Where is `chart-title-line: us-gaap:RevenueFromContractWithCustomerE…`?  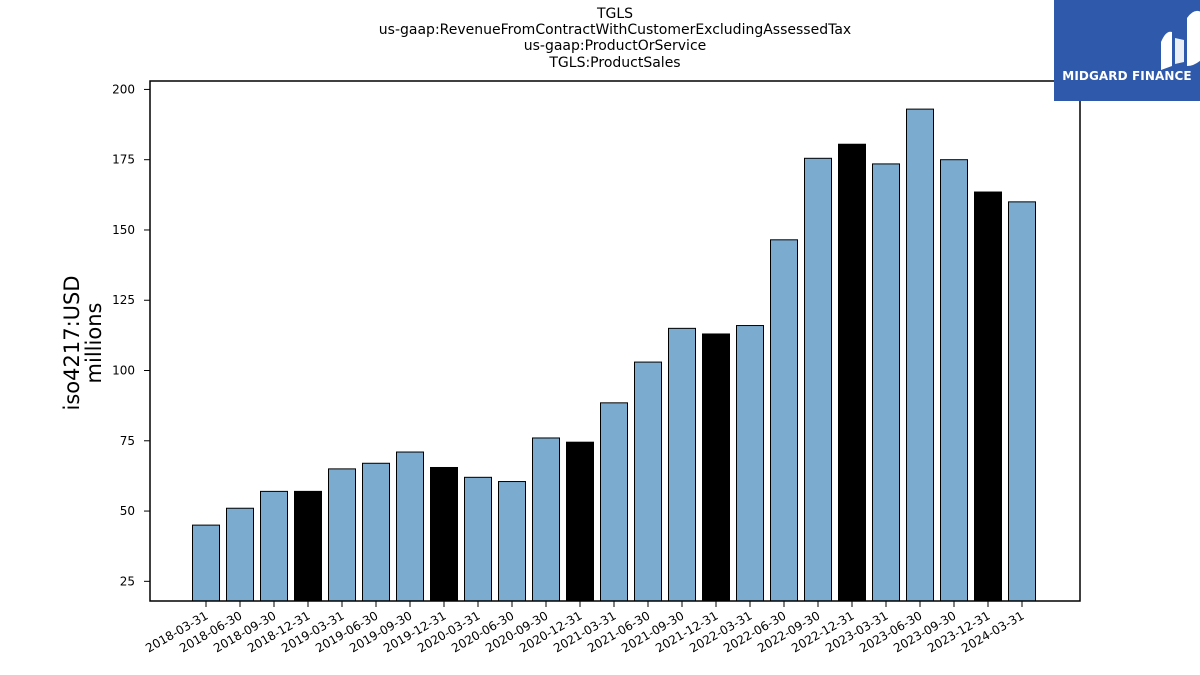
chart-title-line: us-gaap:RevenueFromContractWithCustomerE… is located at coordinates (615, 30).